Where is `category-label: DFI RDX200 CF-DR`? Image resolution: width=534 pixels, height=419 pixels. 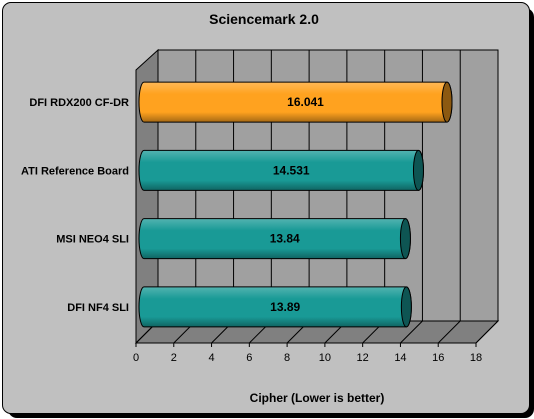 category-label: DFI RDX200 CF-DR is located at coordinates (79, 103).